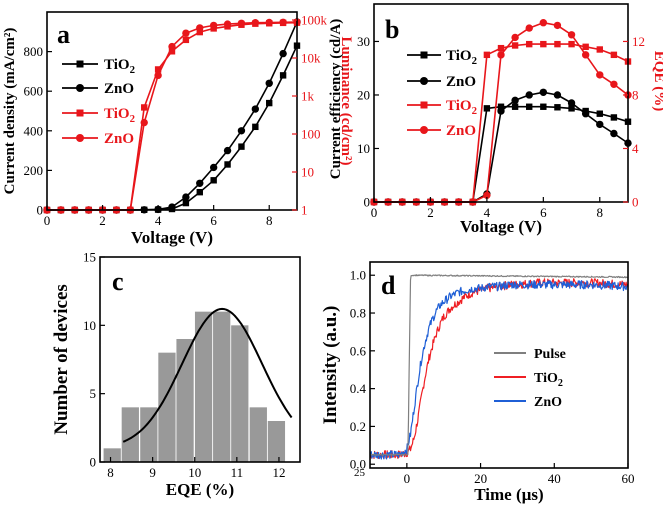 The height and width of the screenshot is (508, 663). Describe the element at coordinates (358, 464) in the screenshot. I see `y-tick-label: 0.0` at that location.